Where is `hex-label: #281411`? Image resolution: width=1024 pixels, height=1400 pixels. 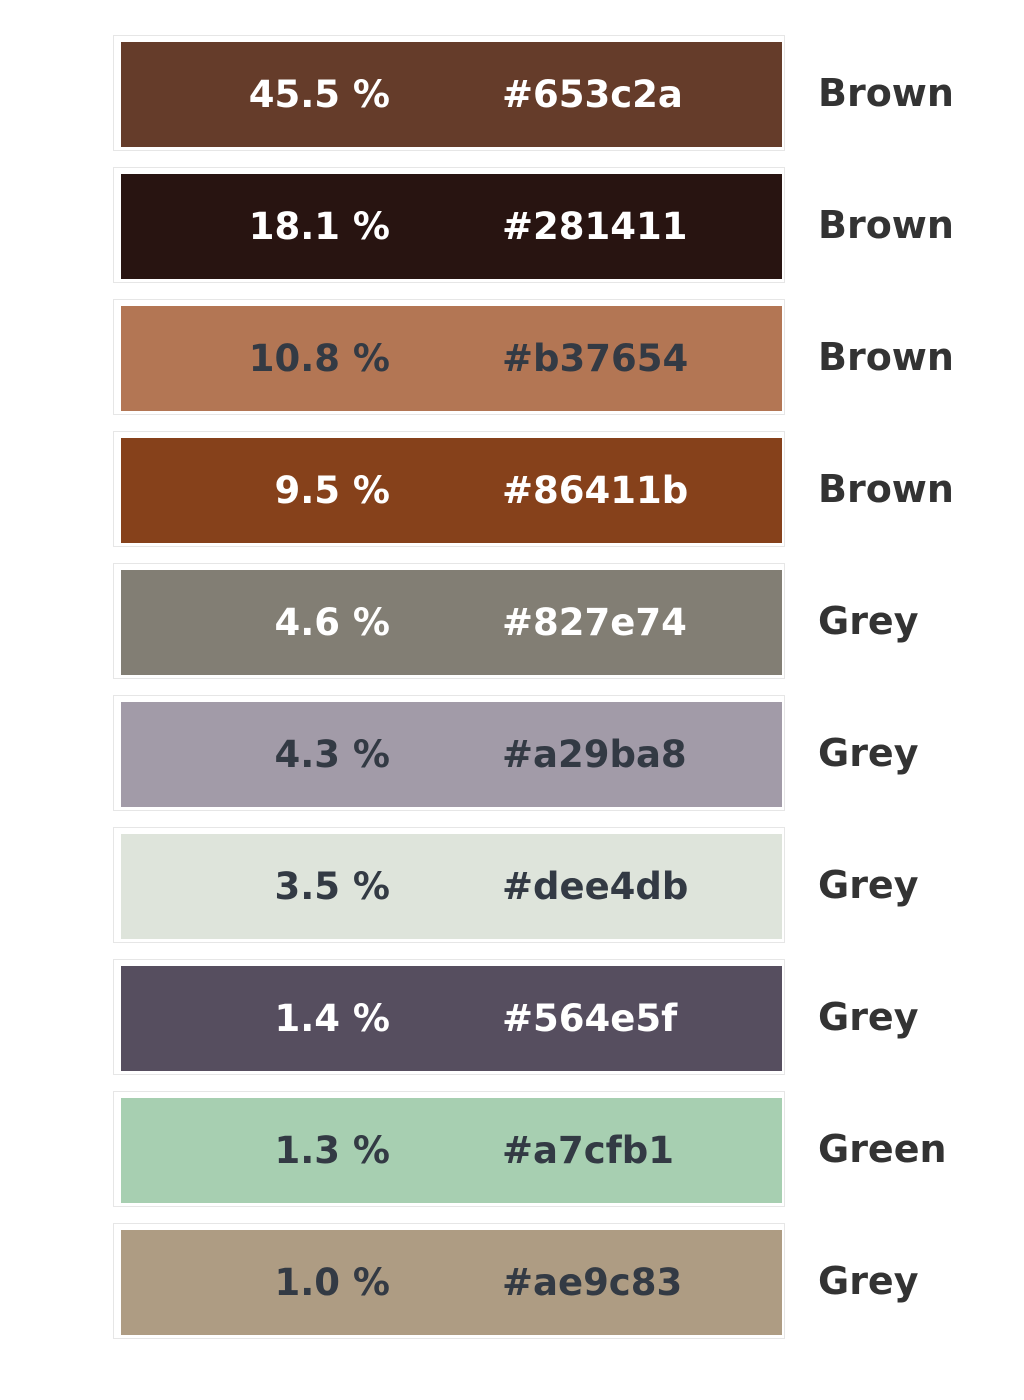 hex-label: #281411 is located at coordinates (595, 226).